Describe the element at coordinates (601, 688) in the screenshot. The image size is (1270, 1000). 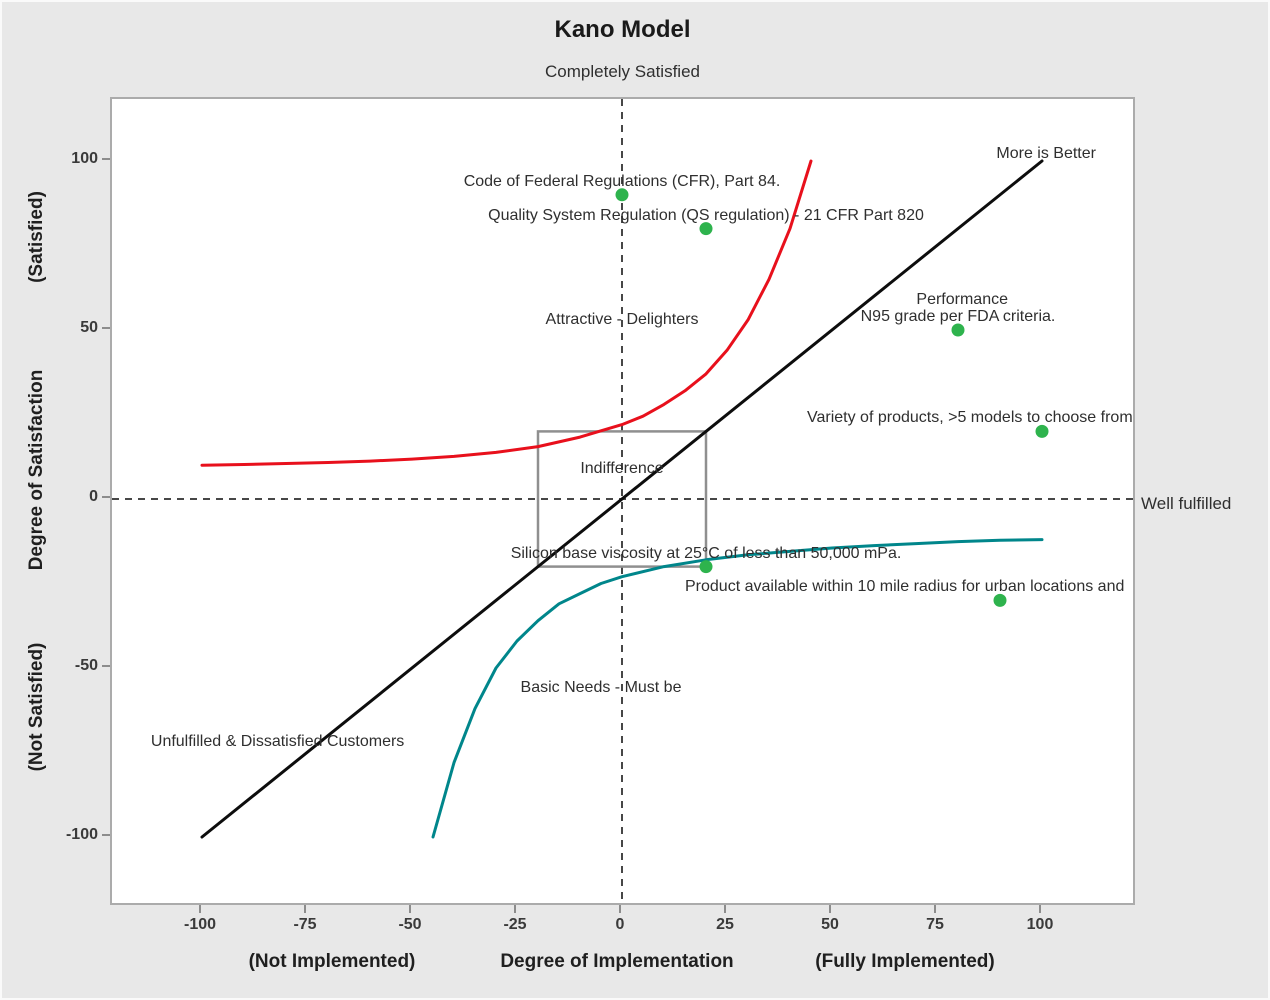
I see `annotation-label: Basic Needs - Must be` at that location.